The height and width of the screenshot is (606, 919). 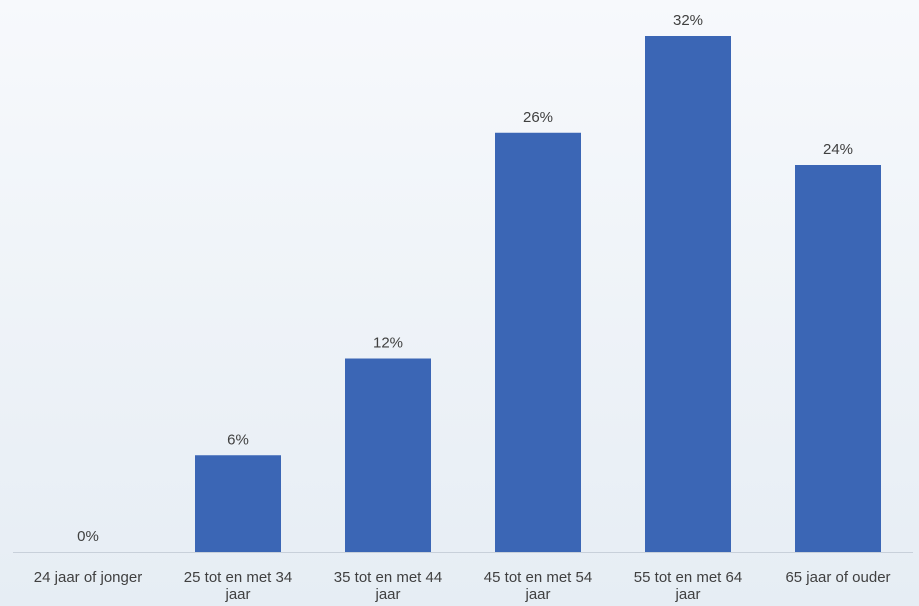 I want to click on data-label-0: 0%, so click(x=88, y=536).